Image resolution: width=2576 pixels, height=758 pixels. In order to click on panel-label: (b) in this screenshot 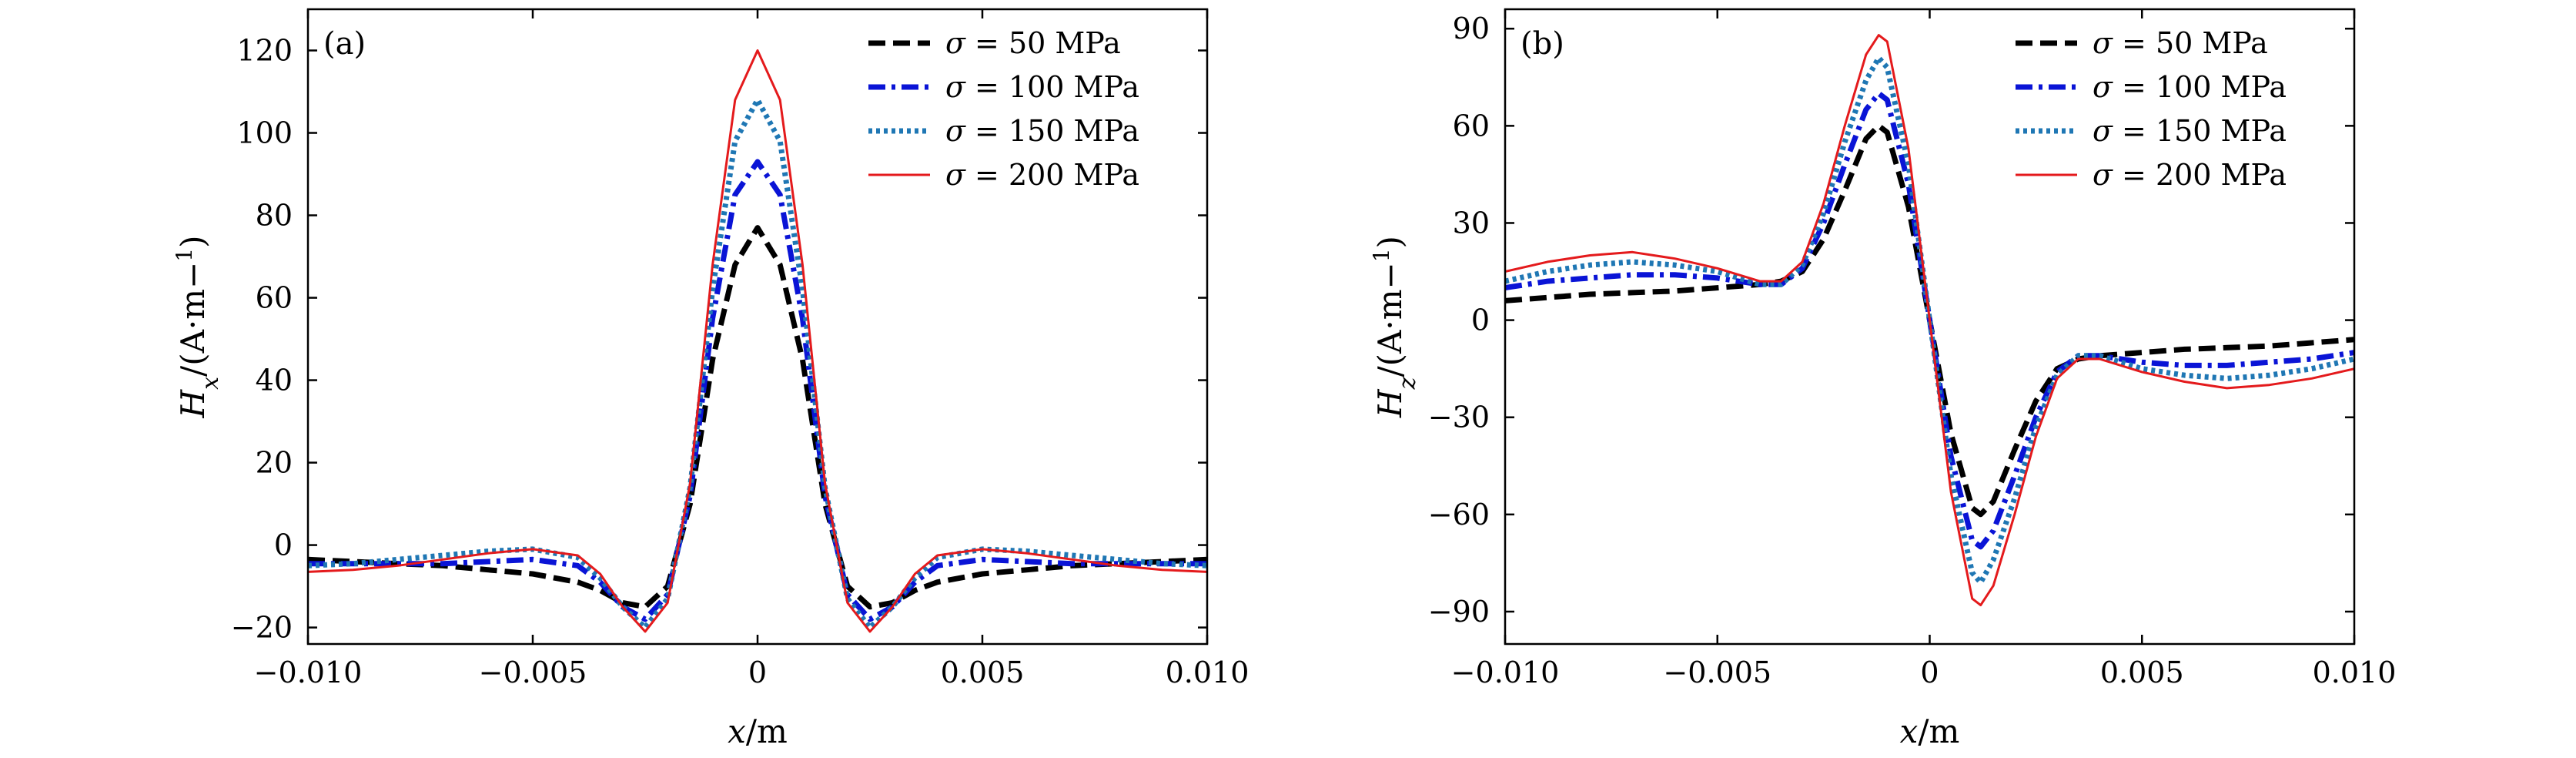, I will do `click(1542, 44)`.